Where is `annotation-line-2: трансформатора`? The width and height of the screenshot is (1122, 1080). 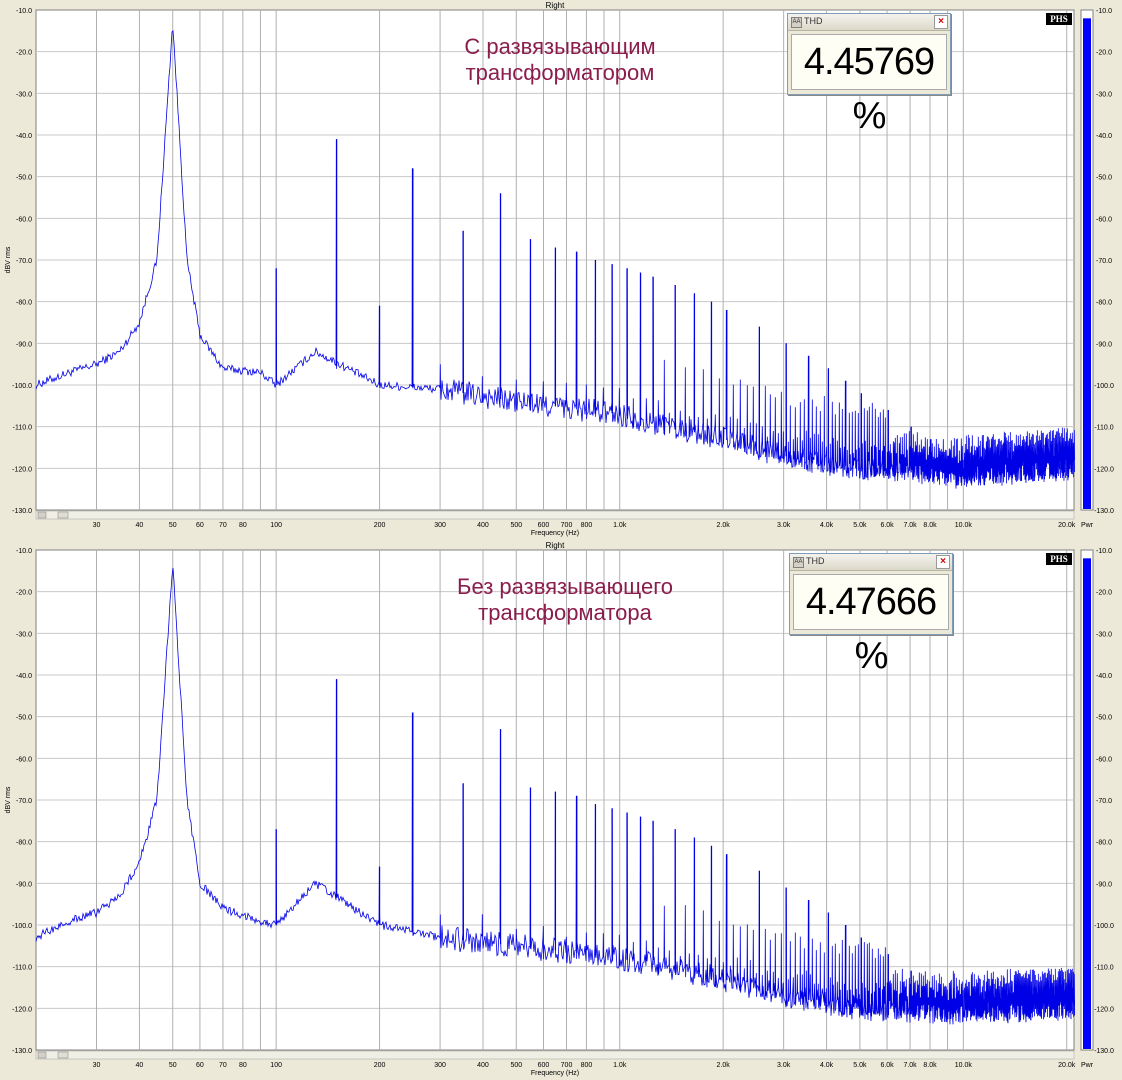 annotation-line-2: трансформатора is located at coordinates (565, 612).